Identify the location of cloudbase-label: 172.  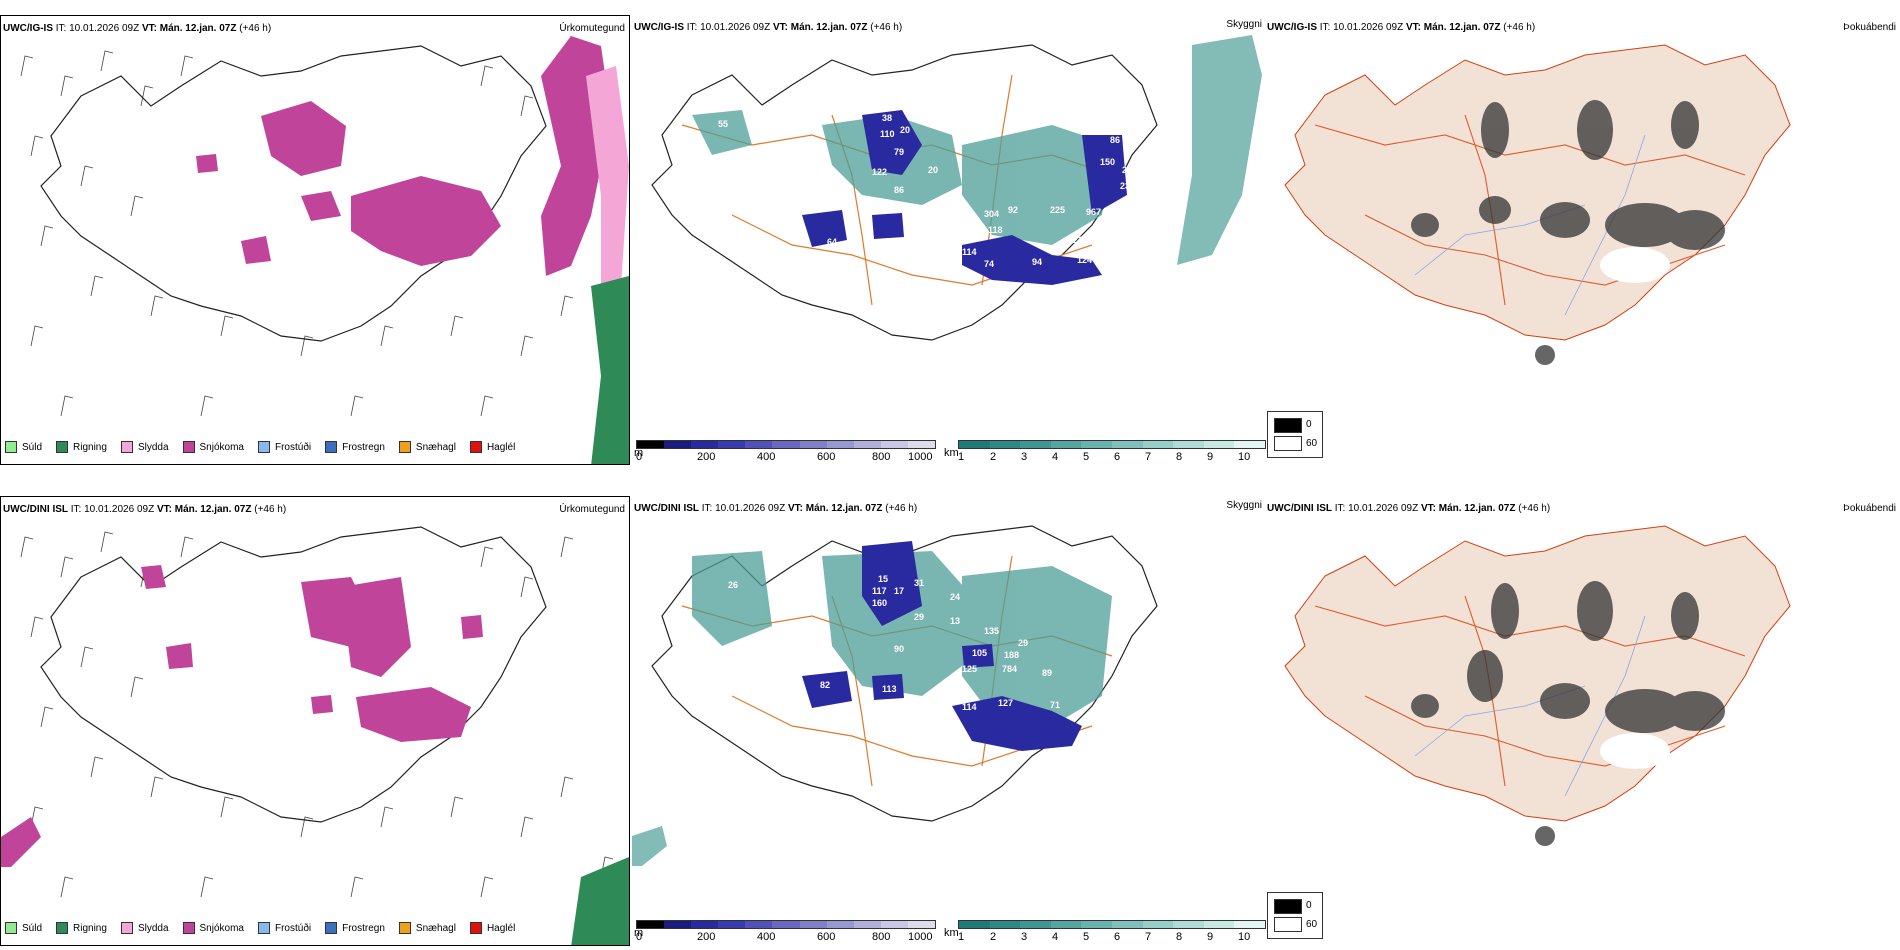
(1147, 182).